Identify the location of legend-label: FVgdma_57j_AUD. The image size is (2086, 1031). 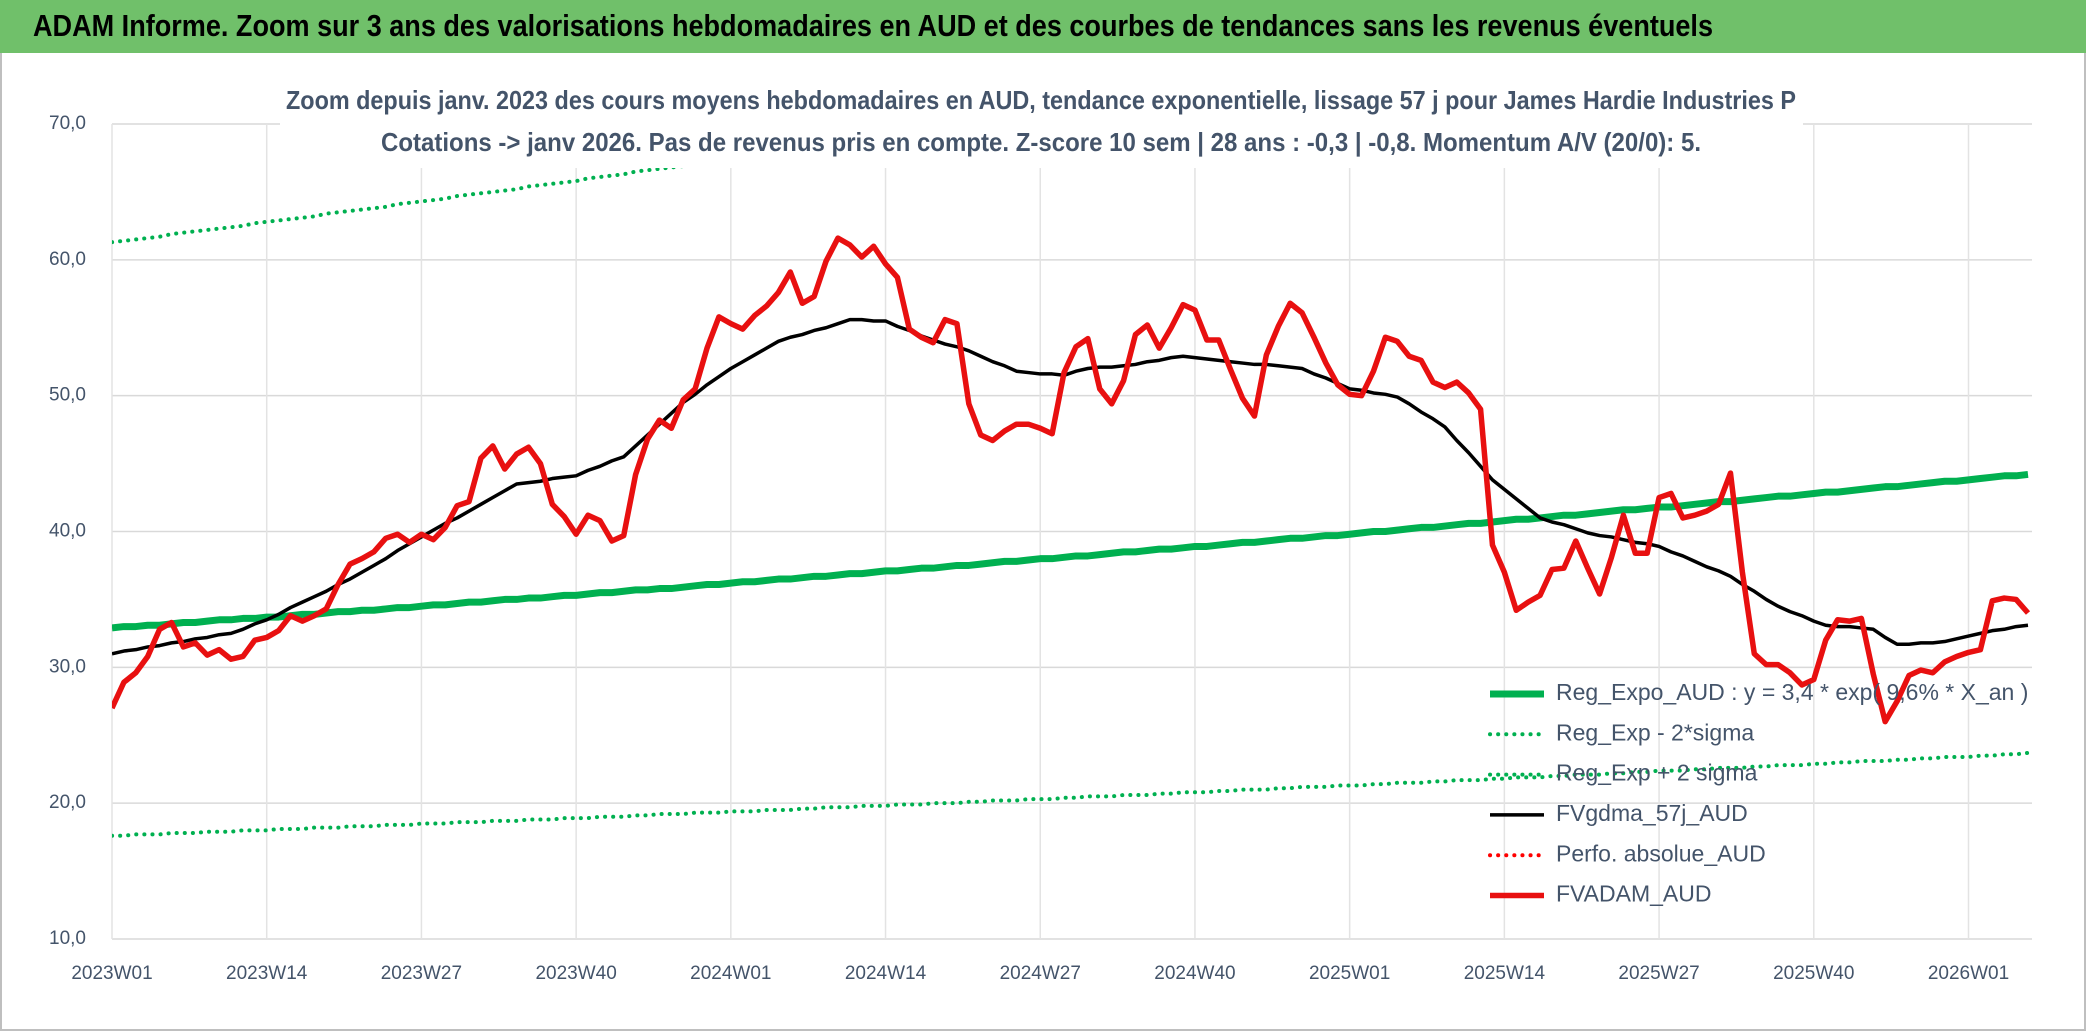
(1652, 813).